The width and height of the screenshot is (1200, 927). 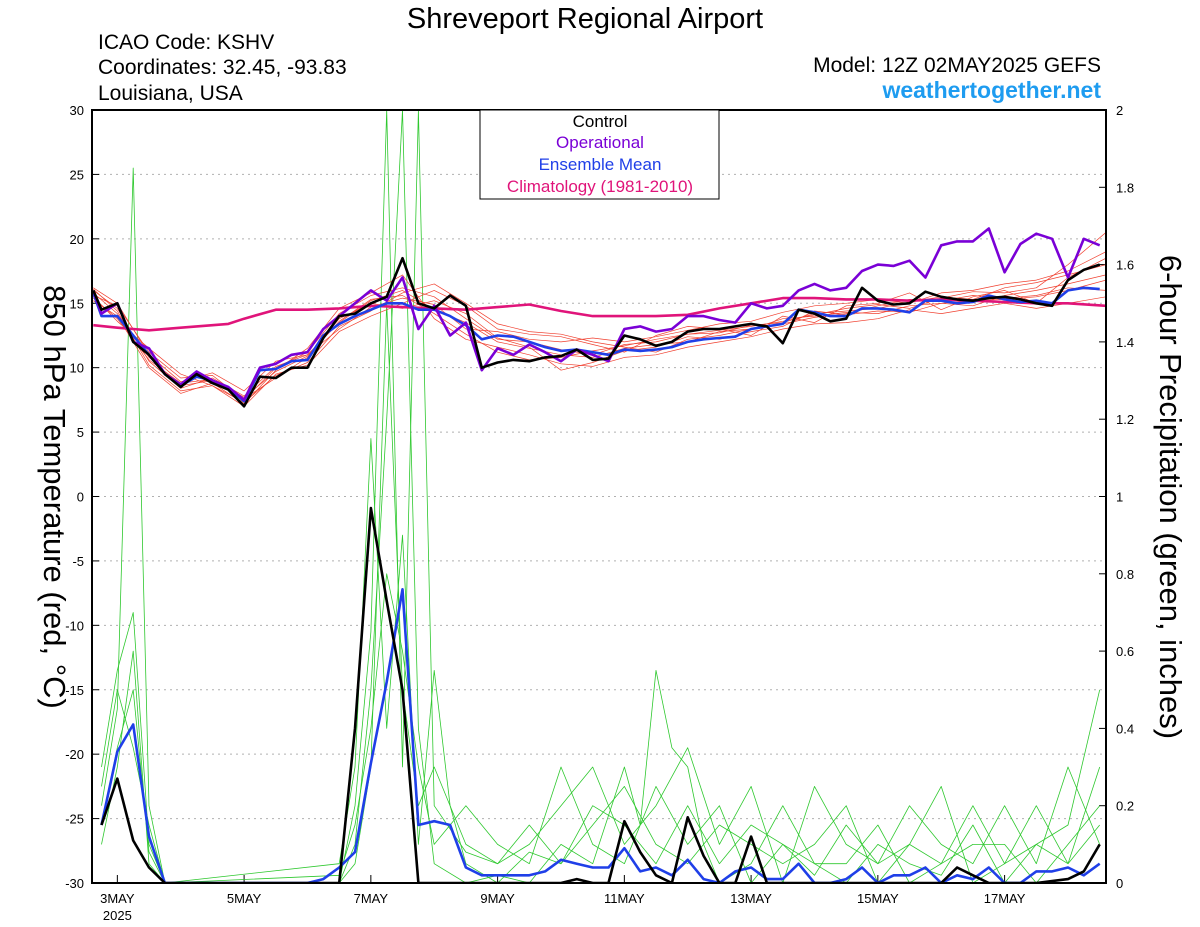 I want to click on y-right-tick-label: 0.2, so click(x=1125, y=806).